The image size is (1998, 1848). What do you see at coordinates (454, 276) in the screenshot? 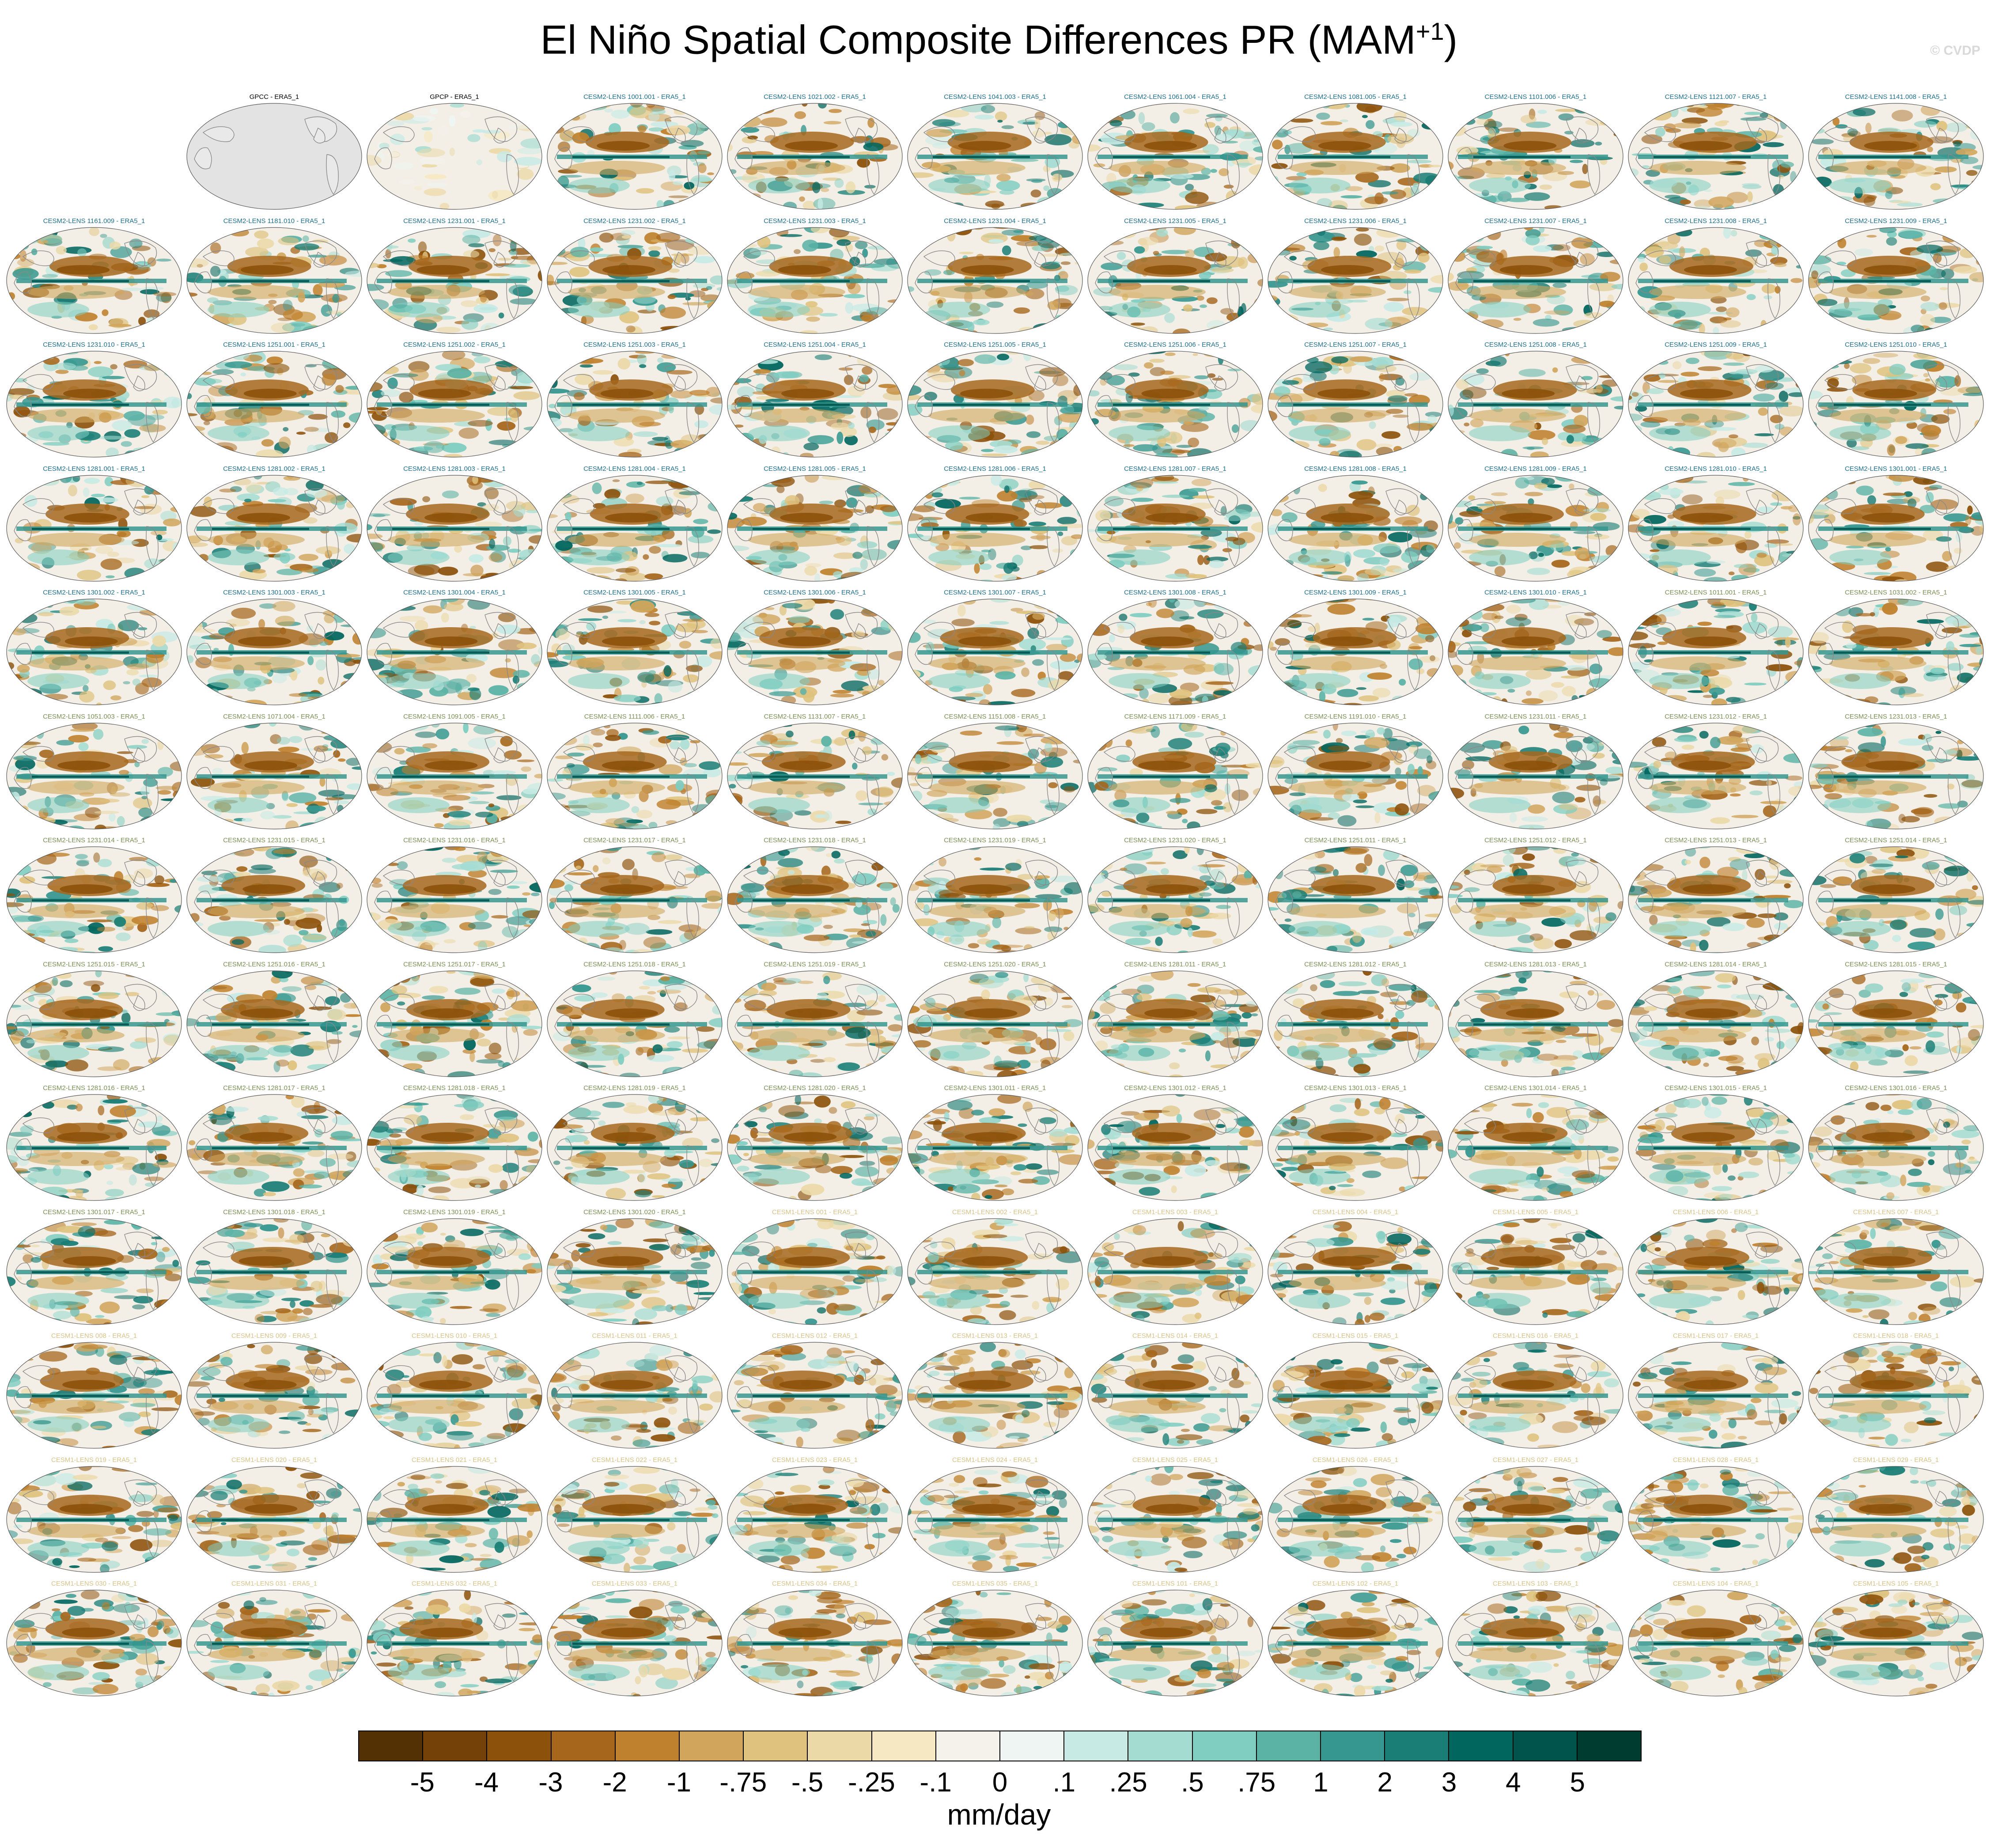
I see `map-panel: CESM2-LENS 1231.001 - ERA5_1` at bounding box center [454, 276].